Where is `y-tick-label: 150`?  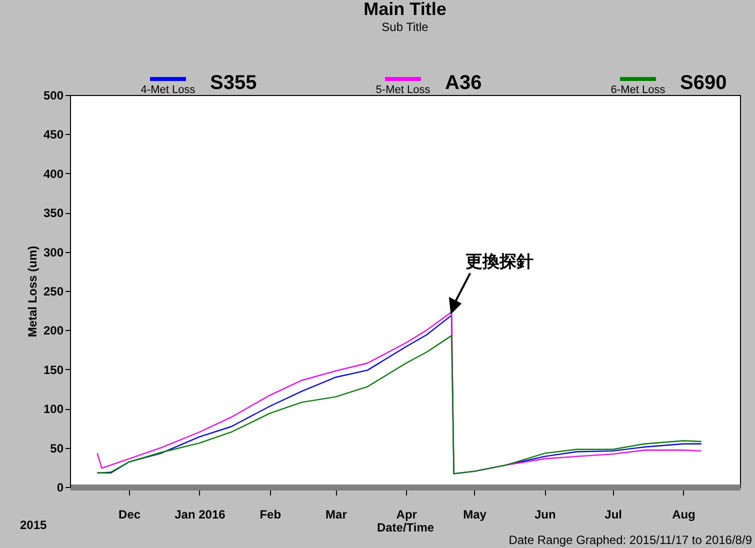
y-tick-label: 150 is located at coordinates (53, 369).